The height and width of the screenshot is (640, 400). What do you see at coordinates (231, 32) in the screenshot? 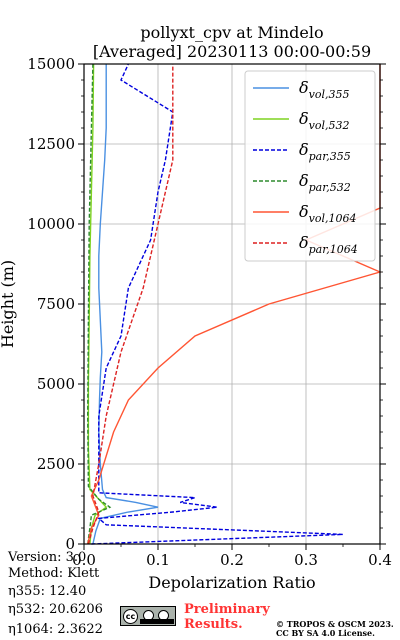
I see `chart-title-line1: pollyxt_cpv at Mindelo` at bounding box center [231, 32].